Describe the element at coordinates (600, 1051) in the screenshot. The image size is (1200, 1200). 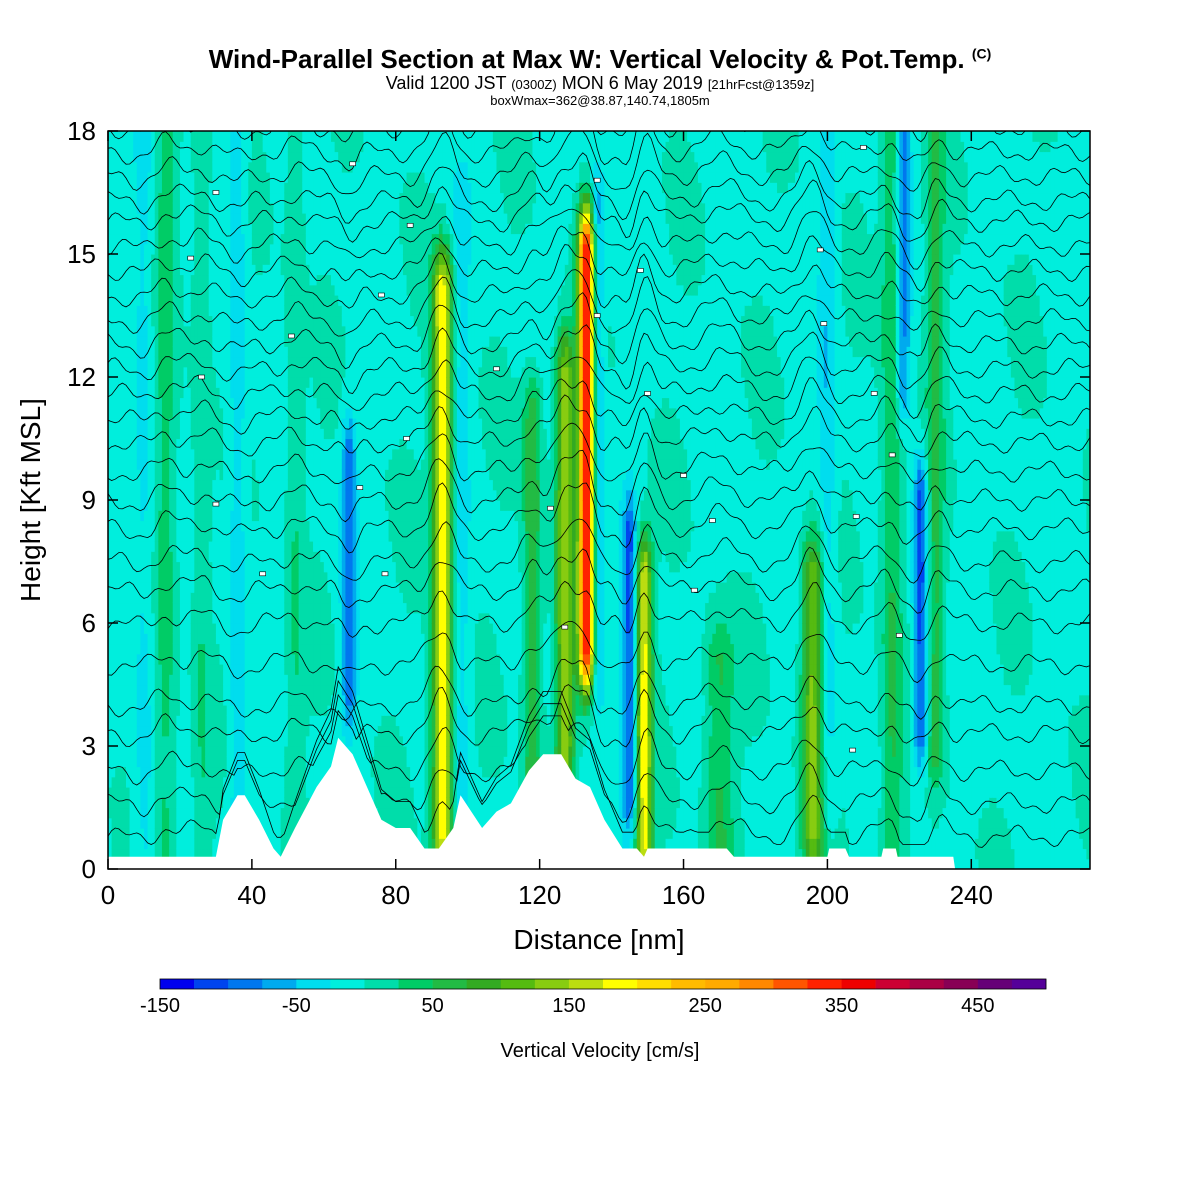
I see `colorbar-title: Vertical Velocity [cm/s]` at that location.